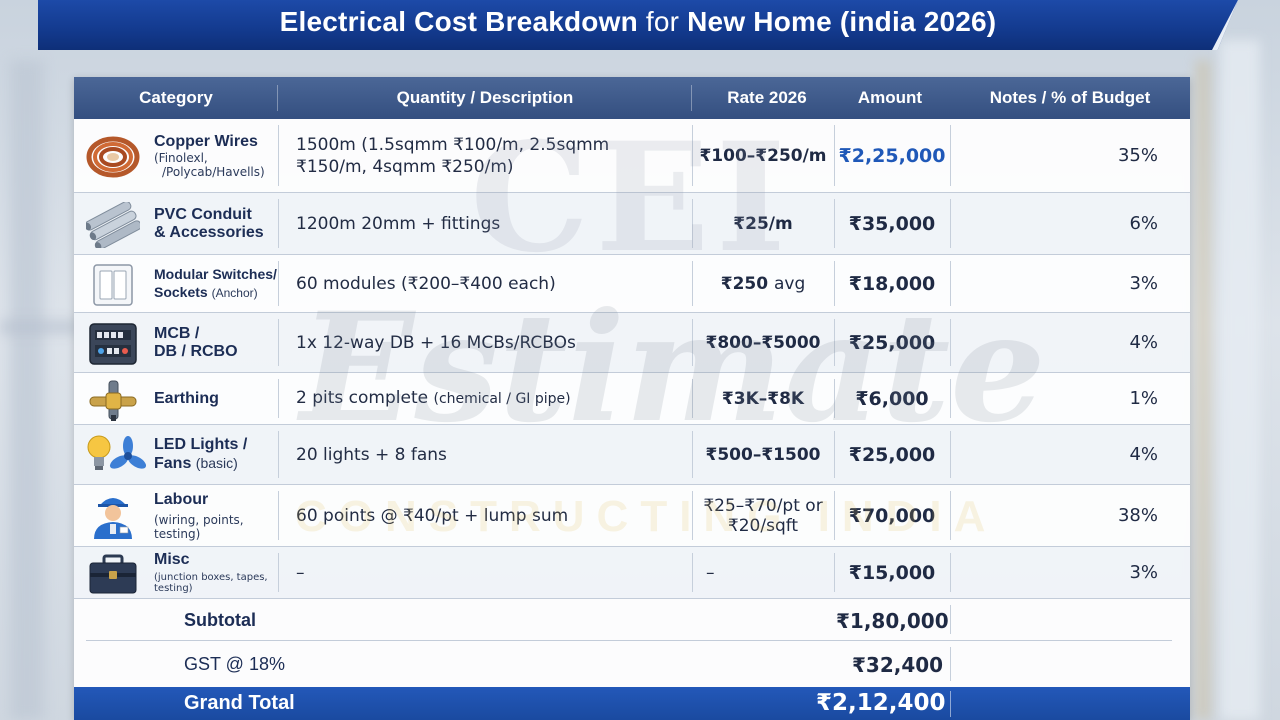  I want to click on grand-total-amount: ₹2,12,400, so click(881, 703).